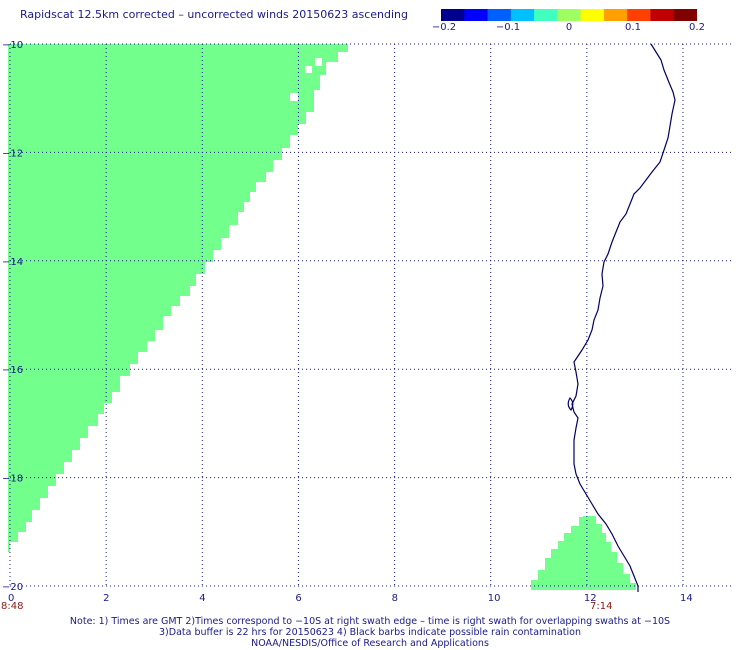 This screenshot has width=740, height=650. Describe the element at coordinates (12, 153) in the screenshot. I see `y-tick-label: −12` at that location.